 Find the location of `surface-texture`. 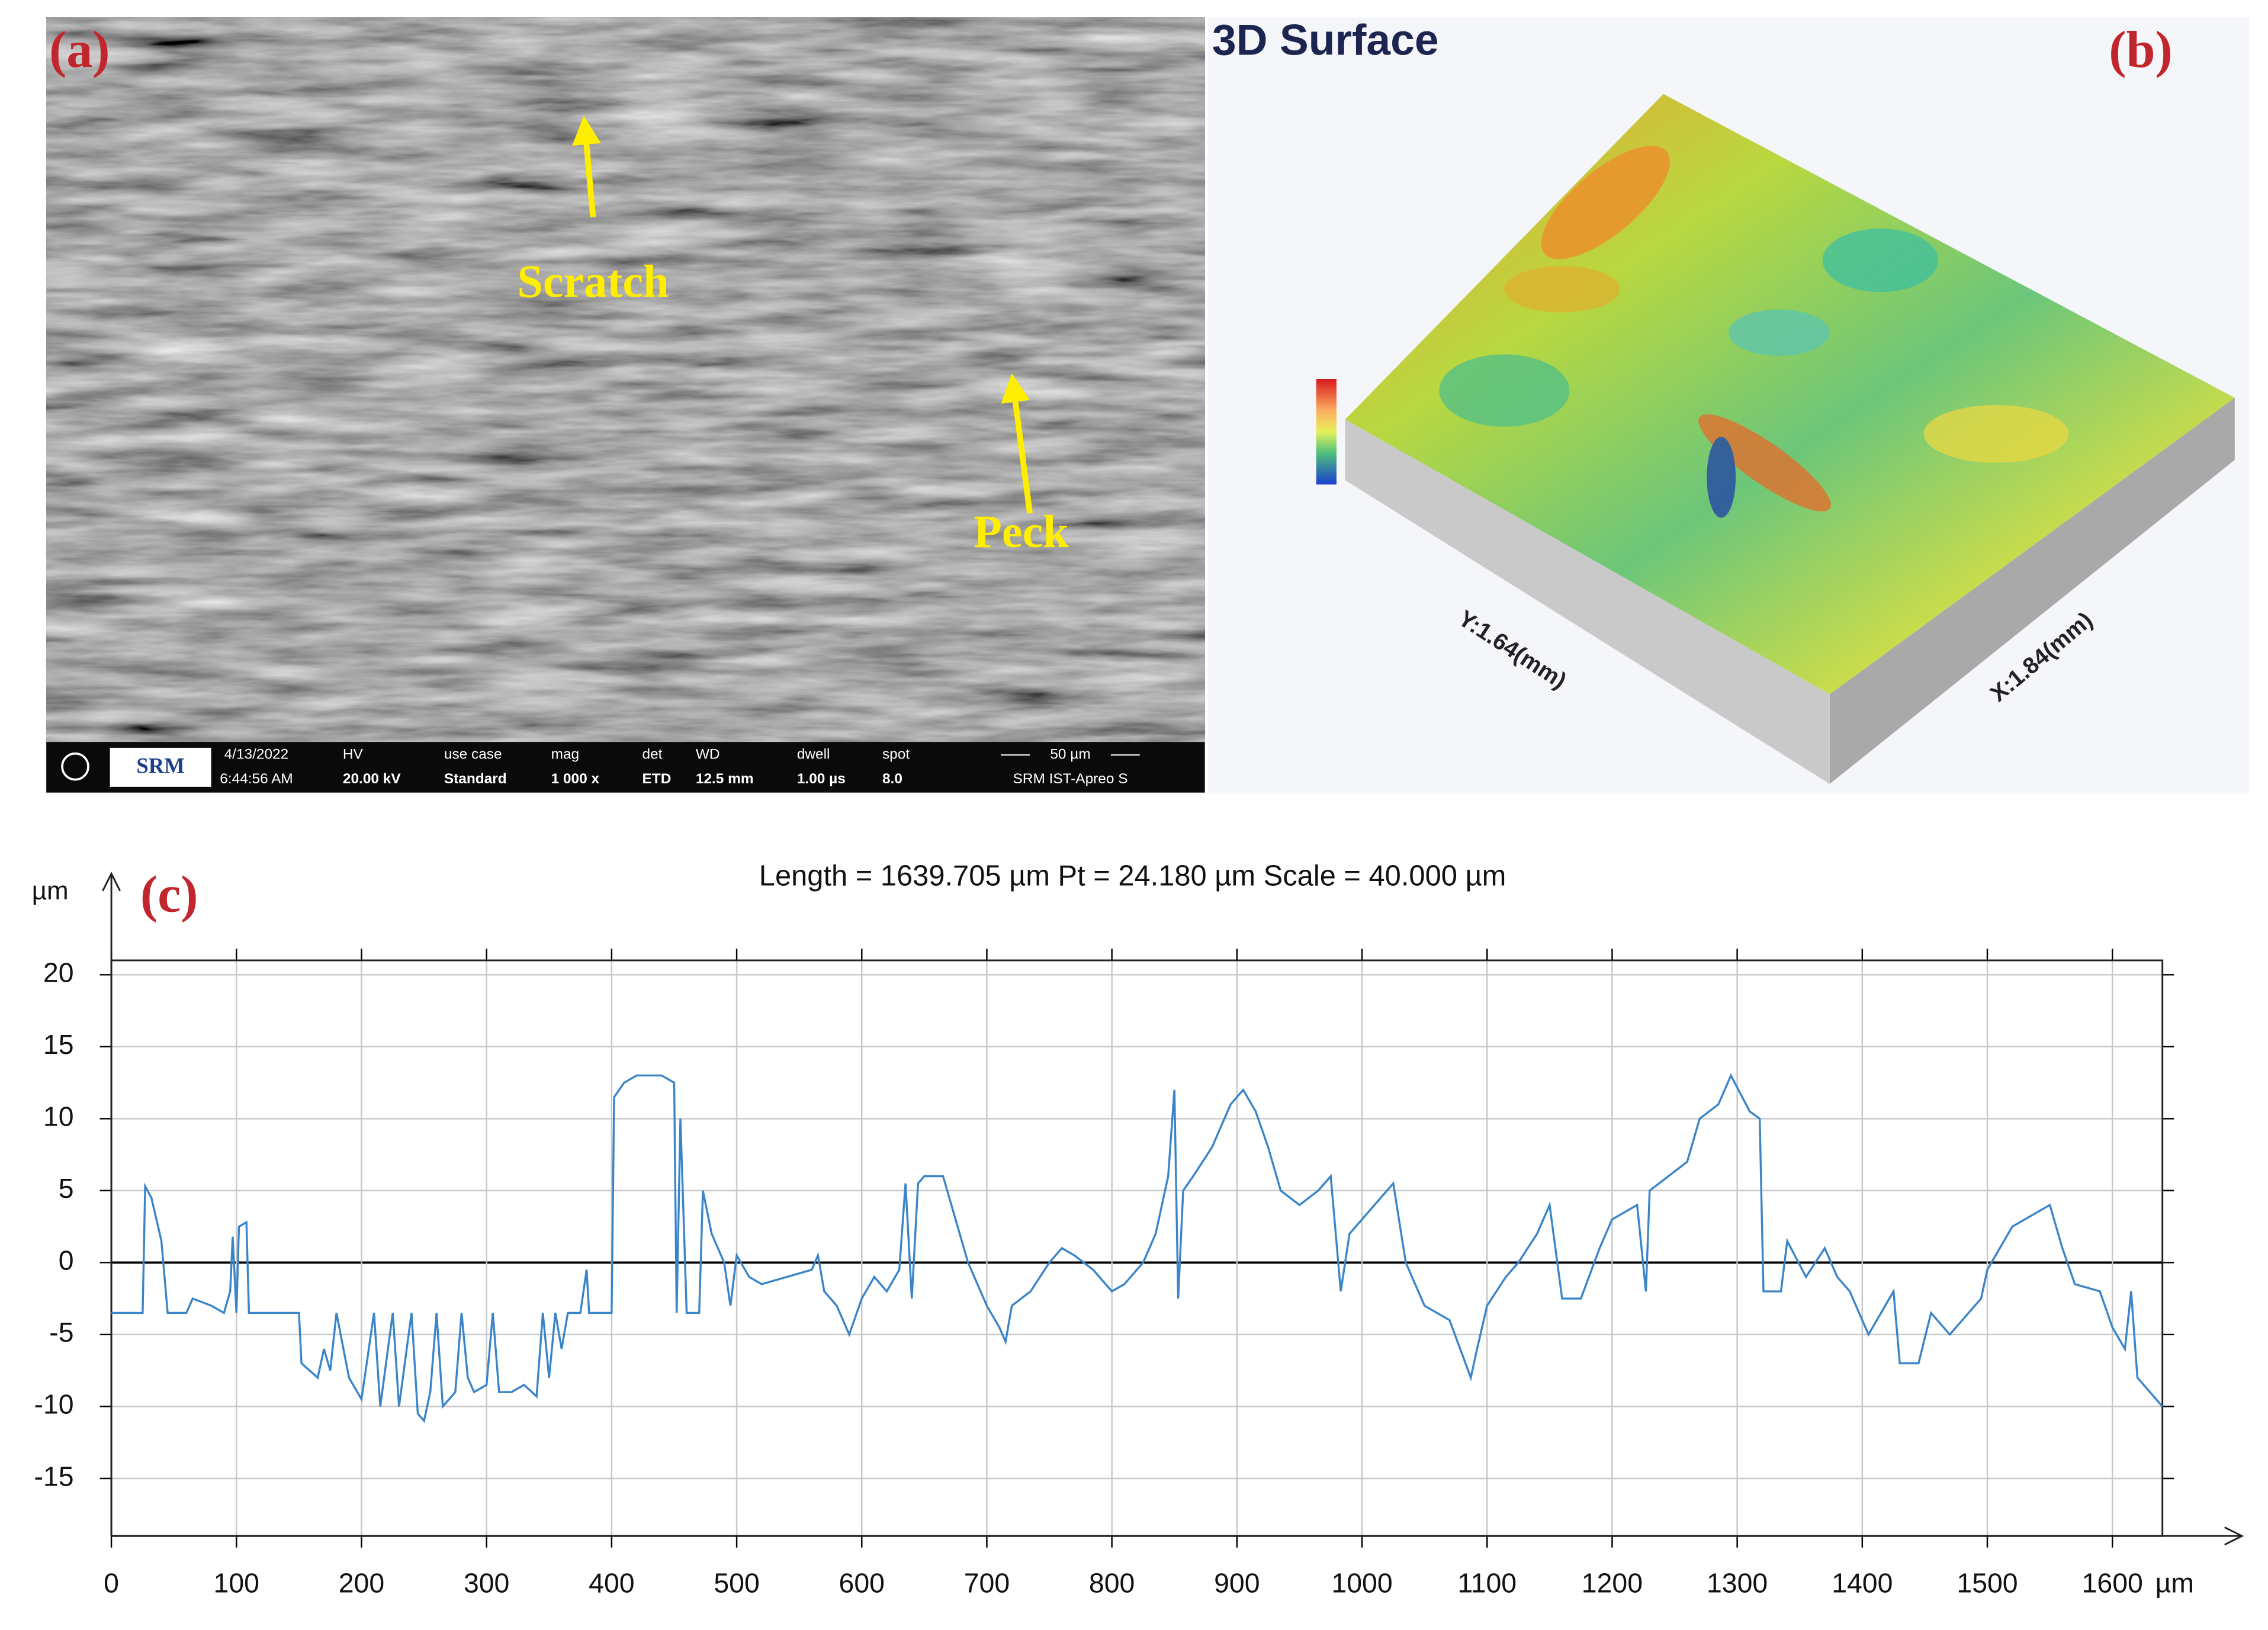

surface-texture is located at coordinates (1754, 332).